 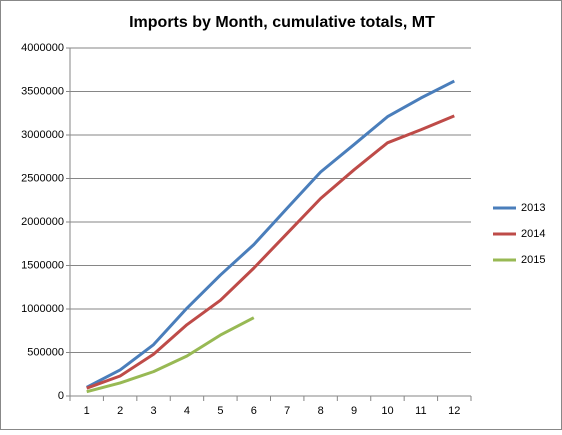 I want to click on y-tick-label: 500000, so click(x=45, y=352).